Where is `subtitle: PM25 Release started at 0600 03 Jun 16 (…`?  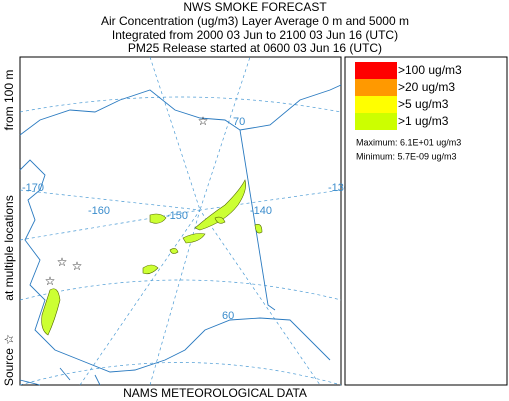
subtitle: PM25 Release started at 0600 03 Jun 16 (… is located at coordinates (255, 48).